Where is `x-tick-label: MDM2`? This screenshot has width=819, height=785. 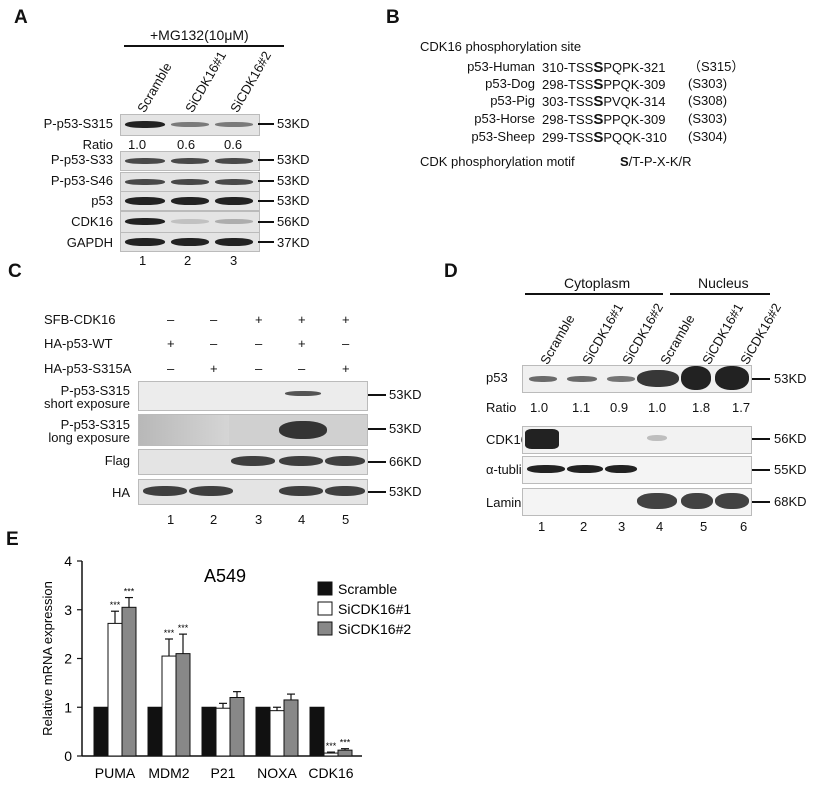
x-tick-label: MDM2 is located at coordinates (168, 773).